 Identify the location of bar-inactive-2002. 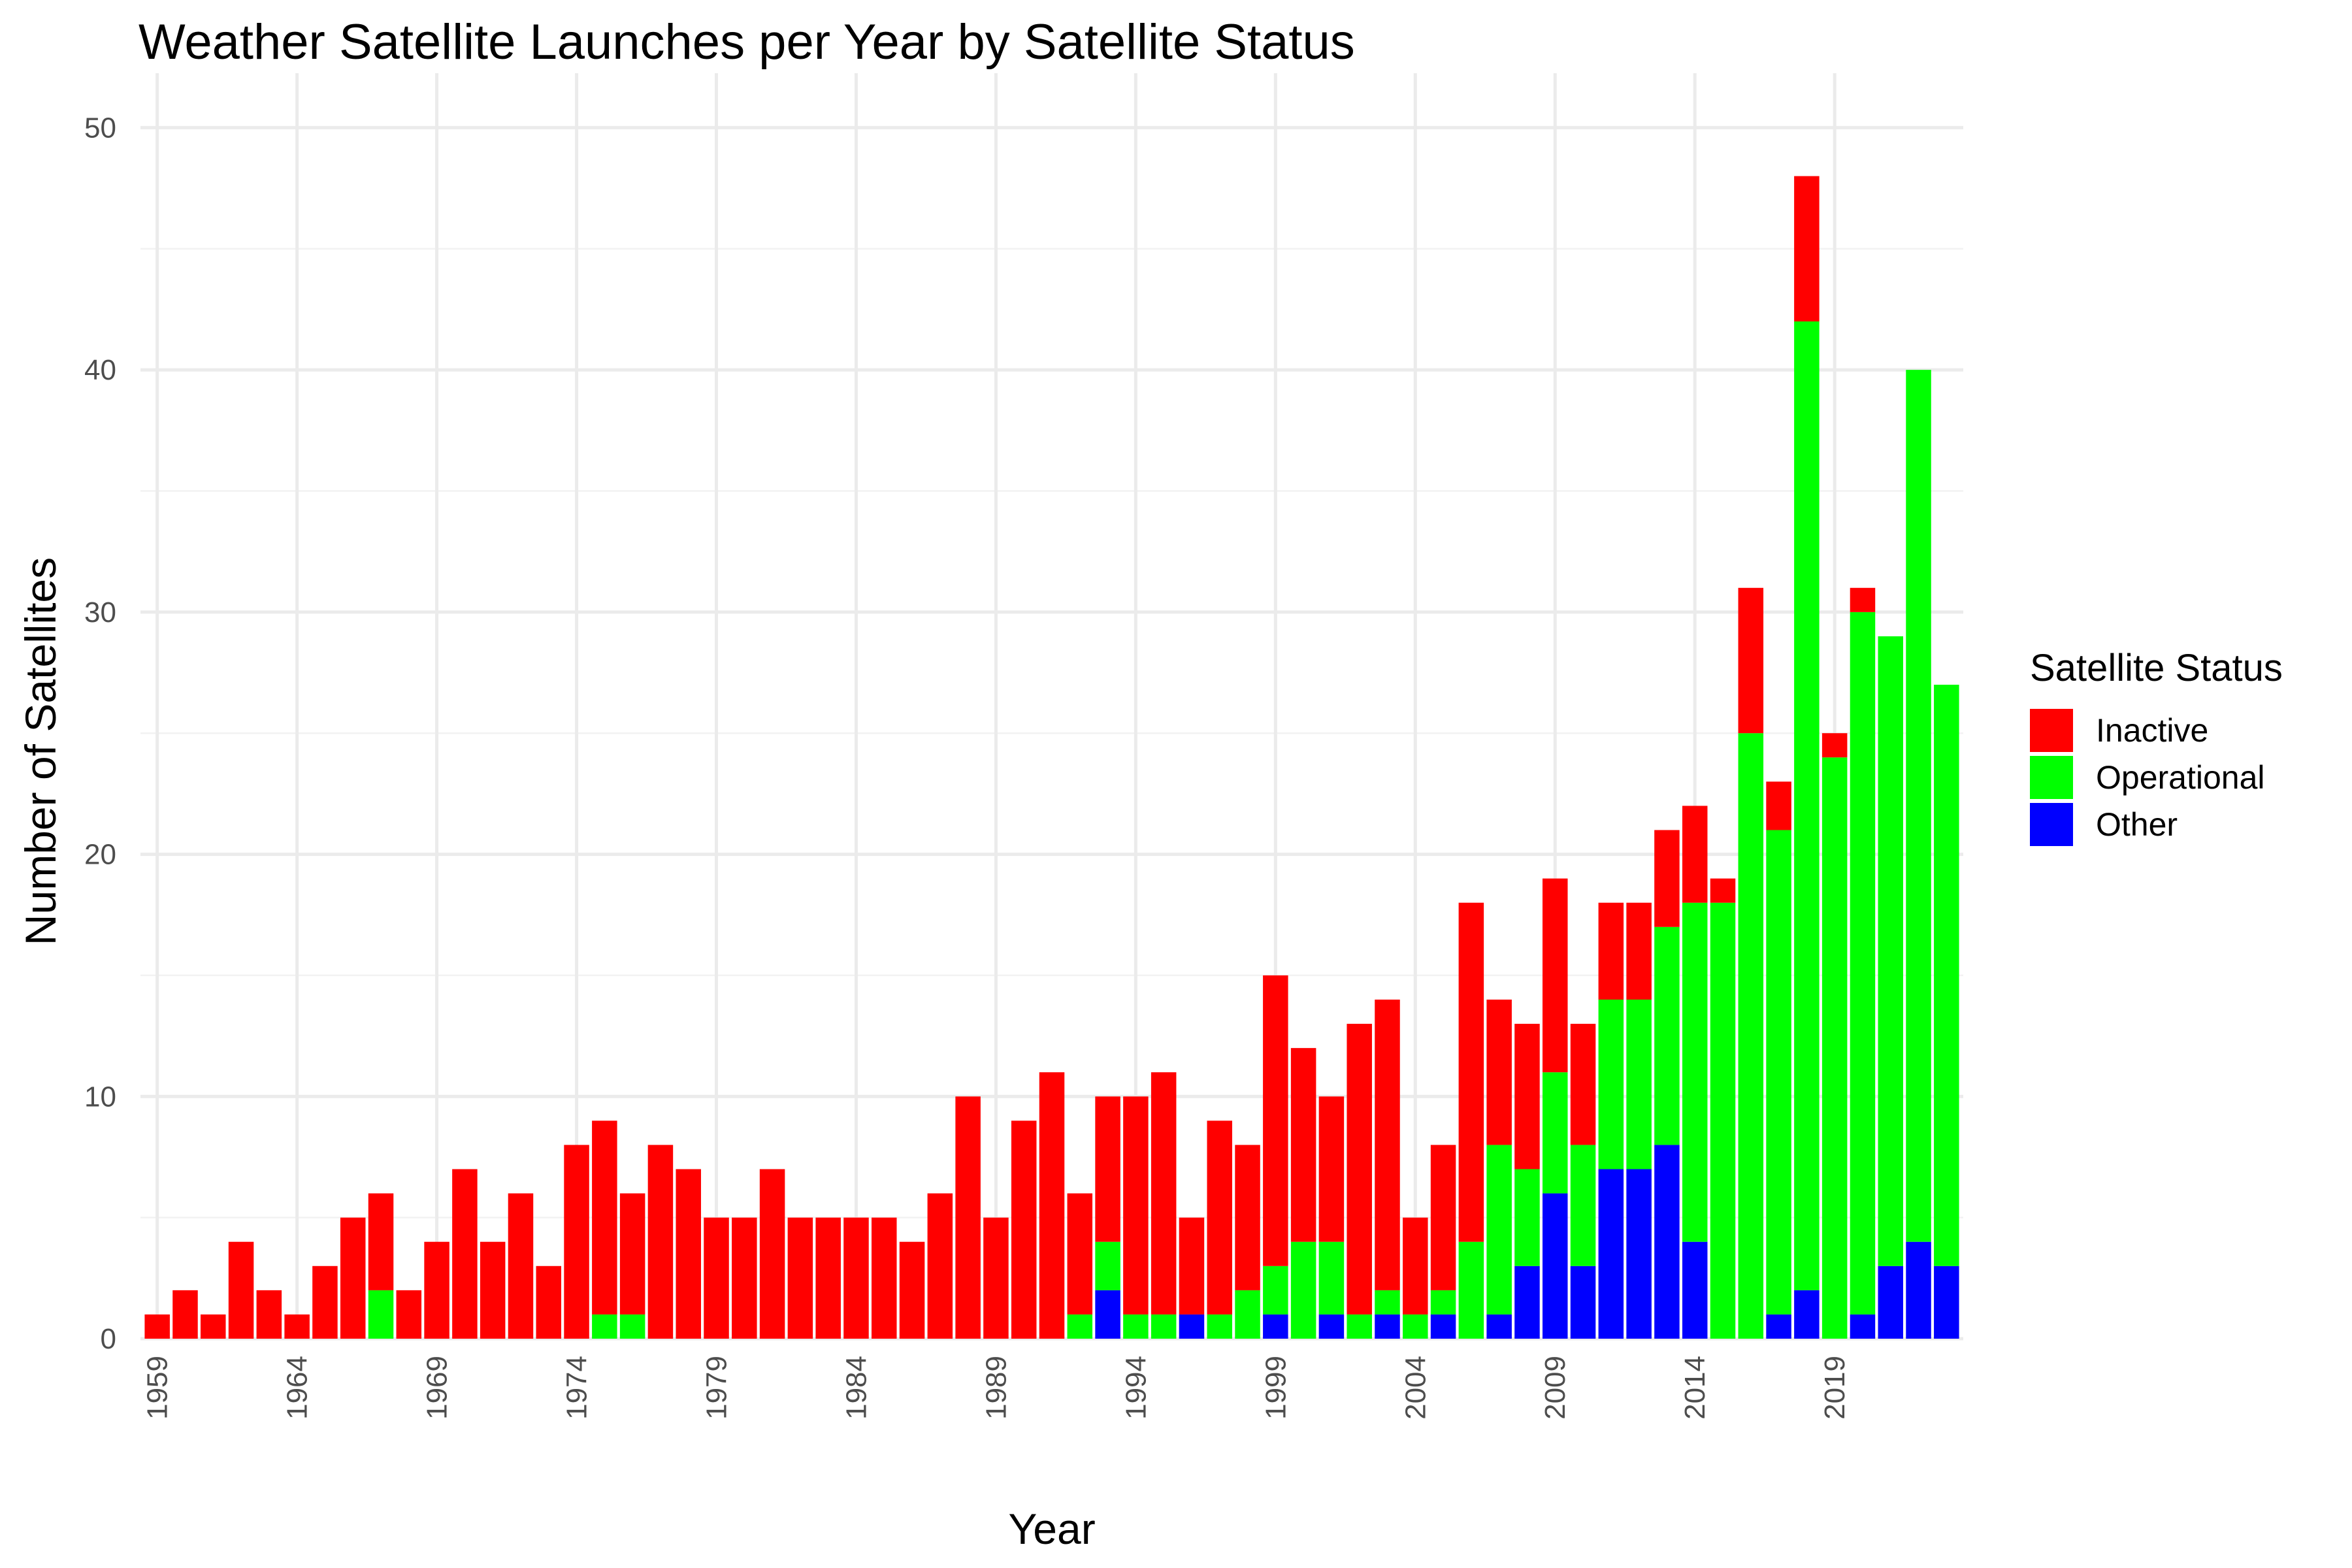
(1359, 1169).